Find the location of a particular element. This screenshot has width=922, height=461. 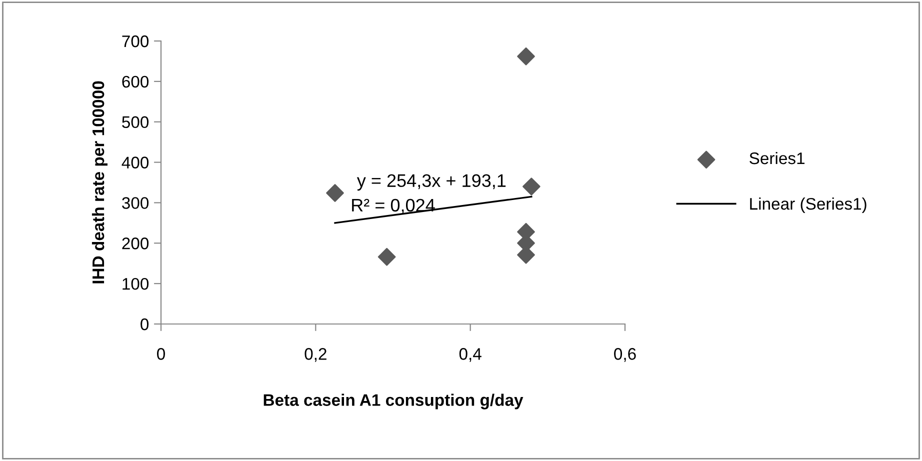

legend-label: Linear (Series1) is located at coordinates (808, 206).